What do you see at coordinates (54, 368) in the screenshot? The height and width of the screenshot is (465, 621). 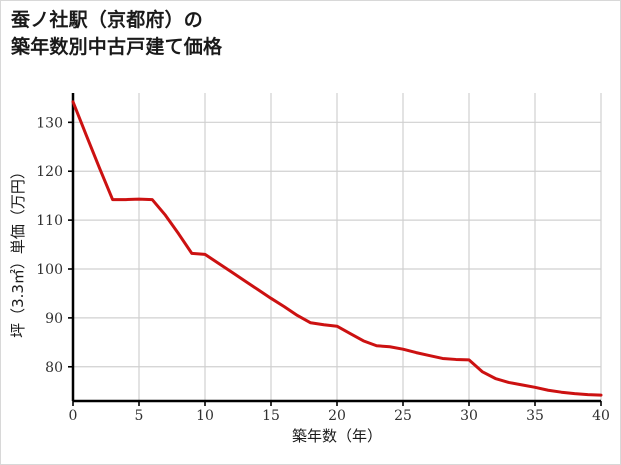 I see `y-tick-label: 80` at bounding box center [54, 368].